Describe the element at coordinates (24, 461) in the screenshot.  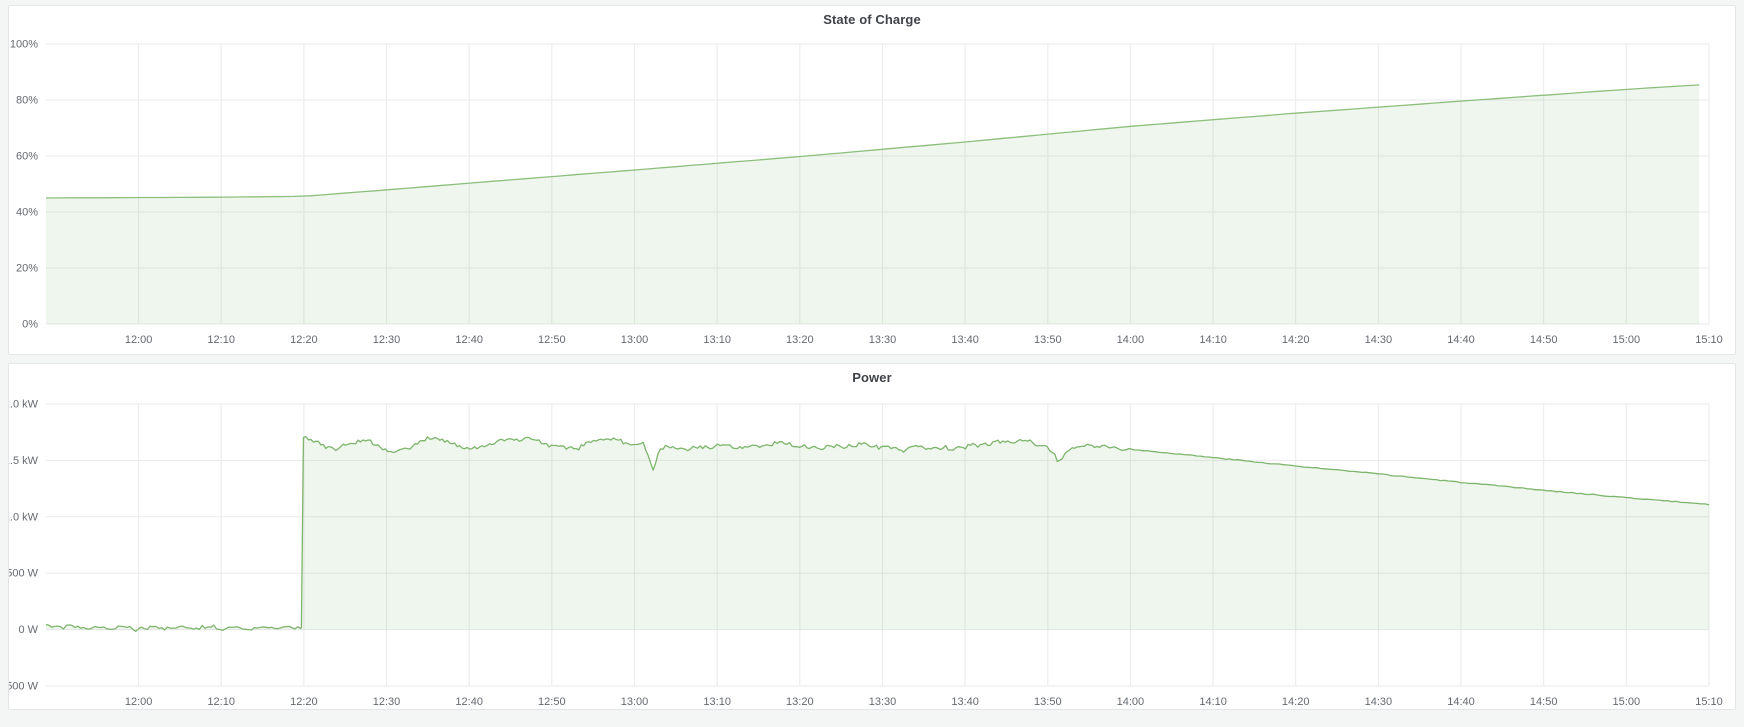
I see `y-tick-label: 1.5 kW` at that location.